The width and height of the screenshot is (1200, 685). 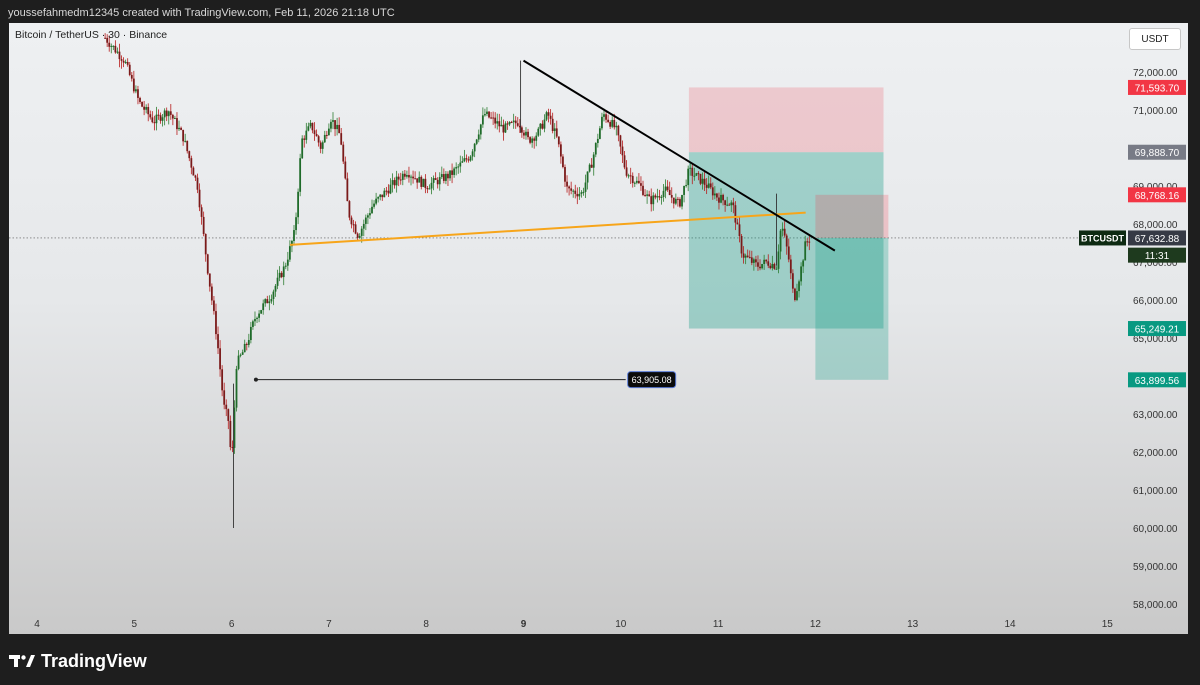 I want to click on level-price-tag, so click(x=652, y=380).